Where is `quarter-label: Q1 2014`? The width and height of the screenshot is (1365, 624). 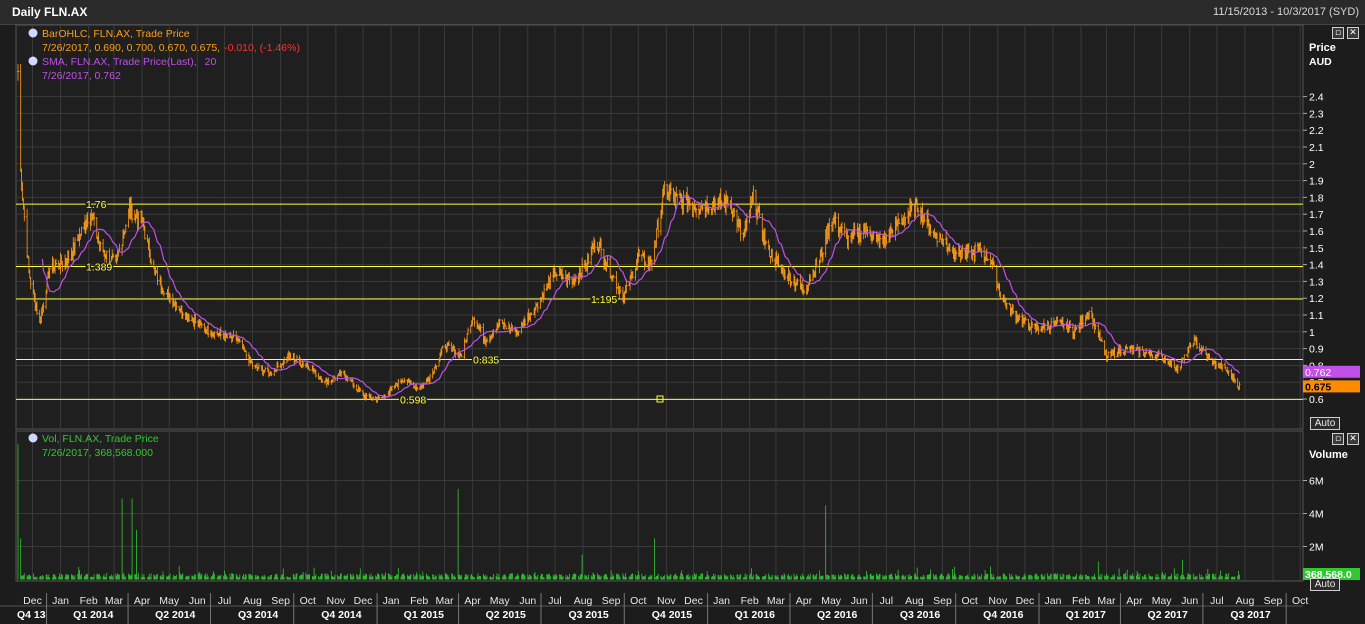 quarter-label: Q1 2014 is located at coordinates (93, 615).